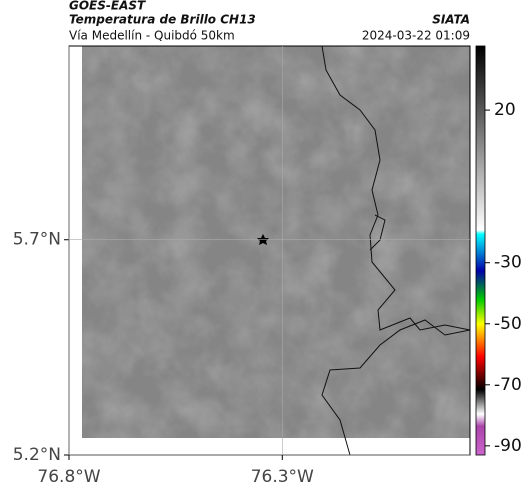 This screenshot has width=526, height=495. What do you see at coordinates (37, 240) in the screenshot?
I see `y-tick-label: 5.7°N` at bounding box center [37, 240].